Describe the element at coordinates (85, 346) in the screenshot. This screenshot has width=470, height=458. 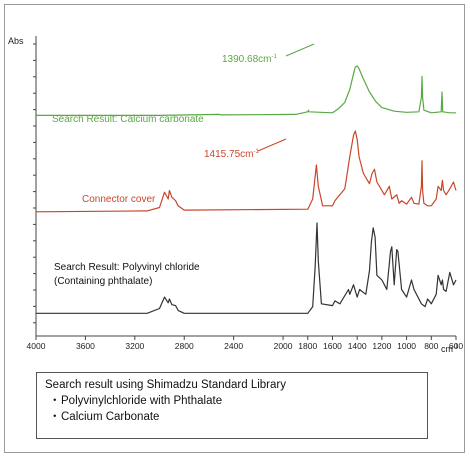
I see `x-tick-label: 3600` at that location.